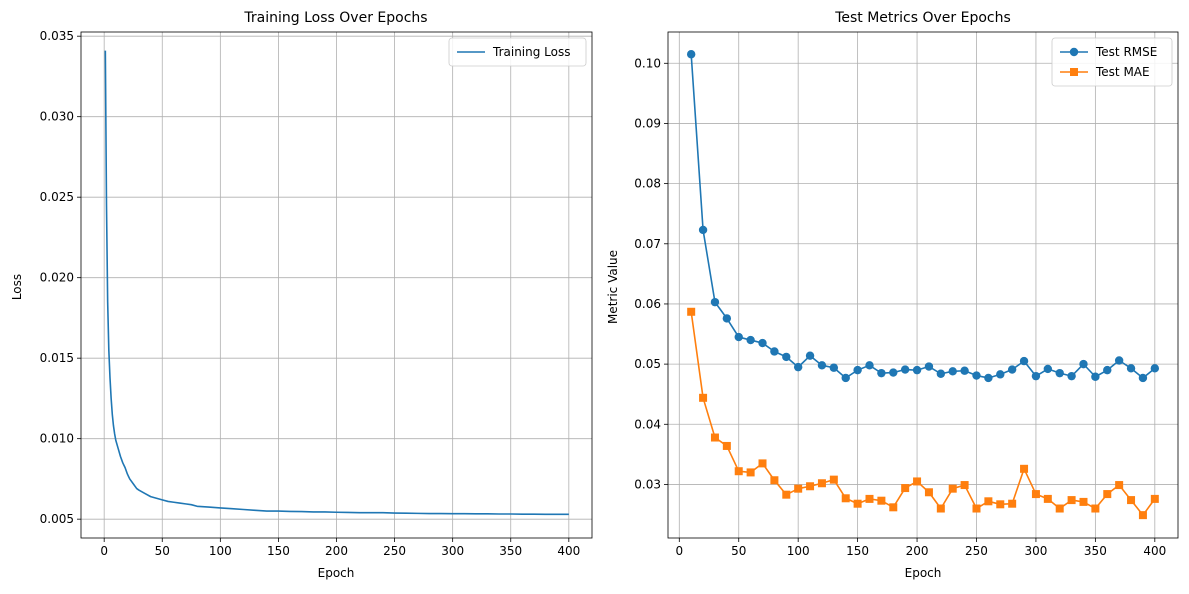 Image resolution: width=1189 pixels, height=594 pixels. What do you see at coordinates (613, 287) in the screenshot?
I see `y-axis-label: Metric Value` at bounding box center [613, 287].